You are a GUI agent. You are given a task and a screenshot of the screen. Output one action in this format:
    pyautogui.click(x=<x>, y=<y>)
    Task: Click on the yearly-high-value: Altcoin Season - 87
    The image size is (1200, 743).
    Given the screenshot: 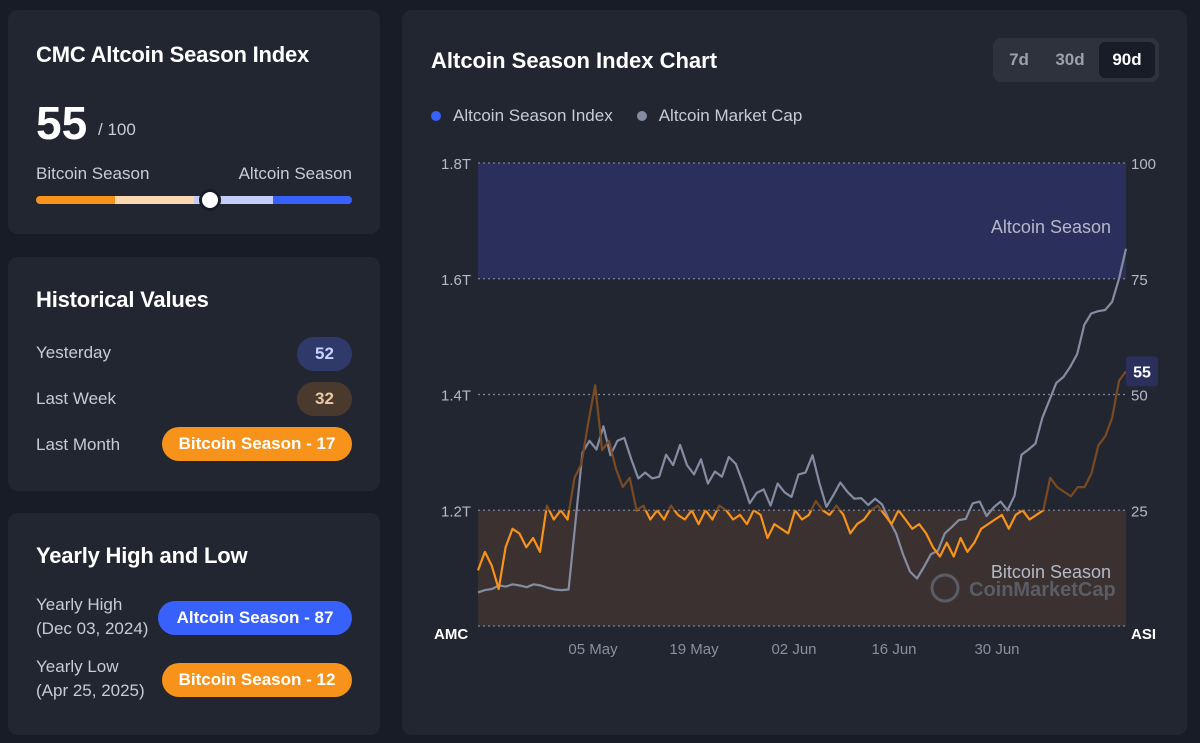 What is the action you would take?
    pyautogui.click(x=255, y=618)
    